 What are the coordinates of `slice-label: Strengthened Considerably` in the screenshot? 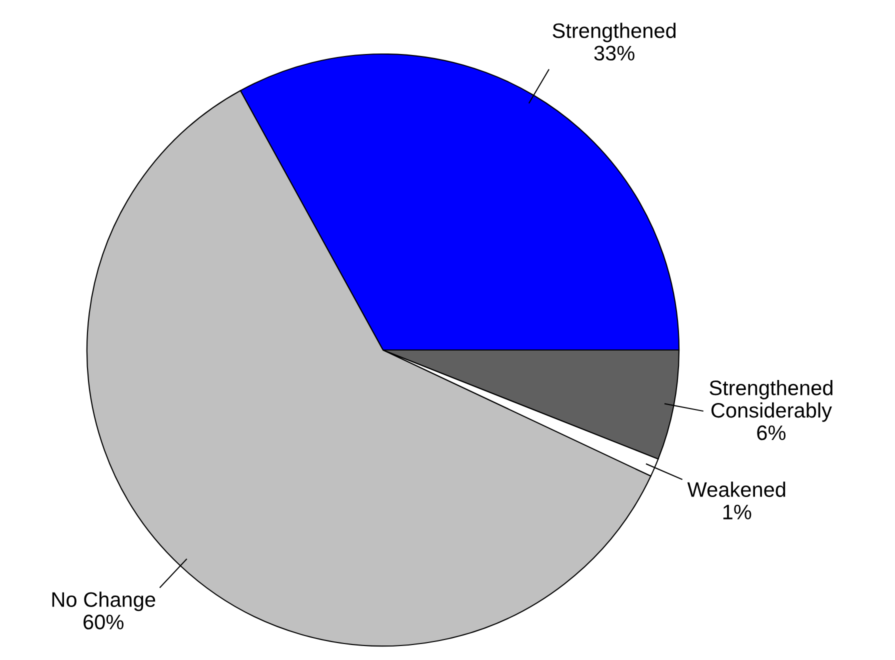 It's located at (771, 401).